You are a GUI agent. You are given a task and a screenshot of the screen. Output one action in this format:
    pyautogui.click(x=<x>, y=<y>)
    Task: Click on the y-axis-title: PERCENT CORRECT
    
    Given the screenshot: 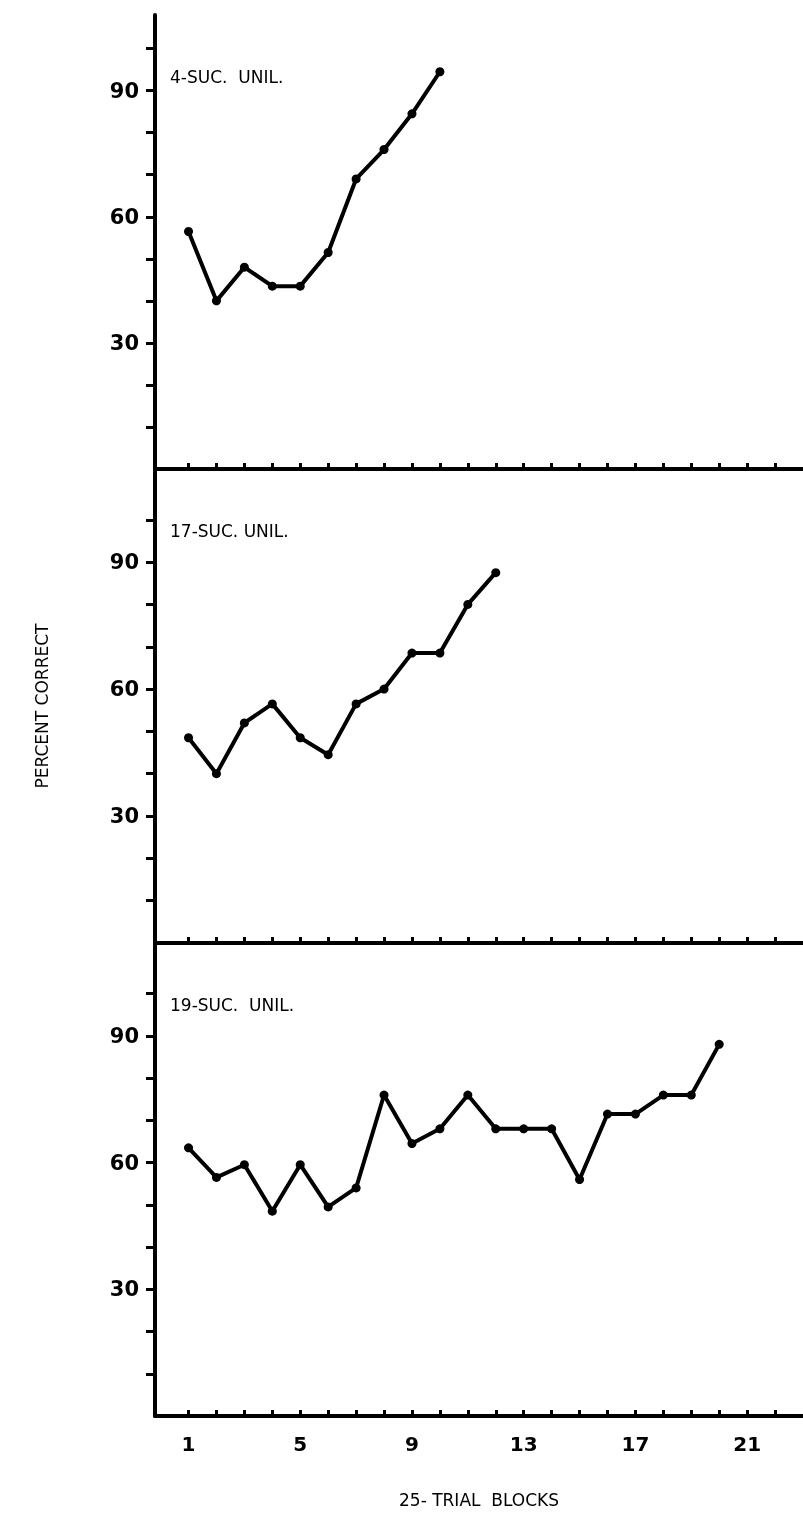 What is the action you would take?
    pyautogui.click(x=41, y=705)
    